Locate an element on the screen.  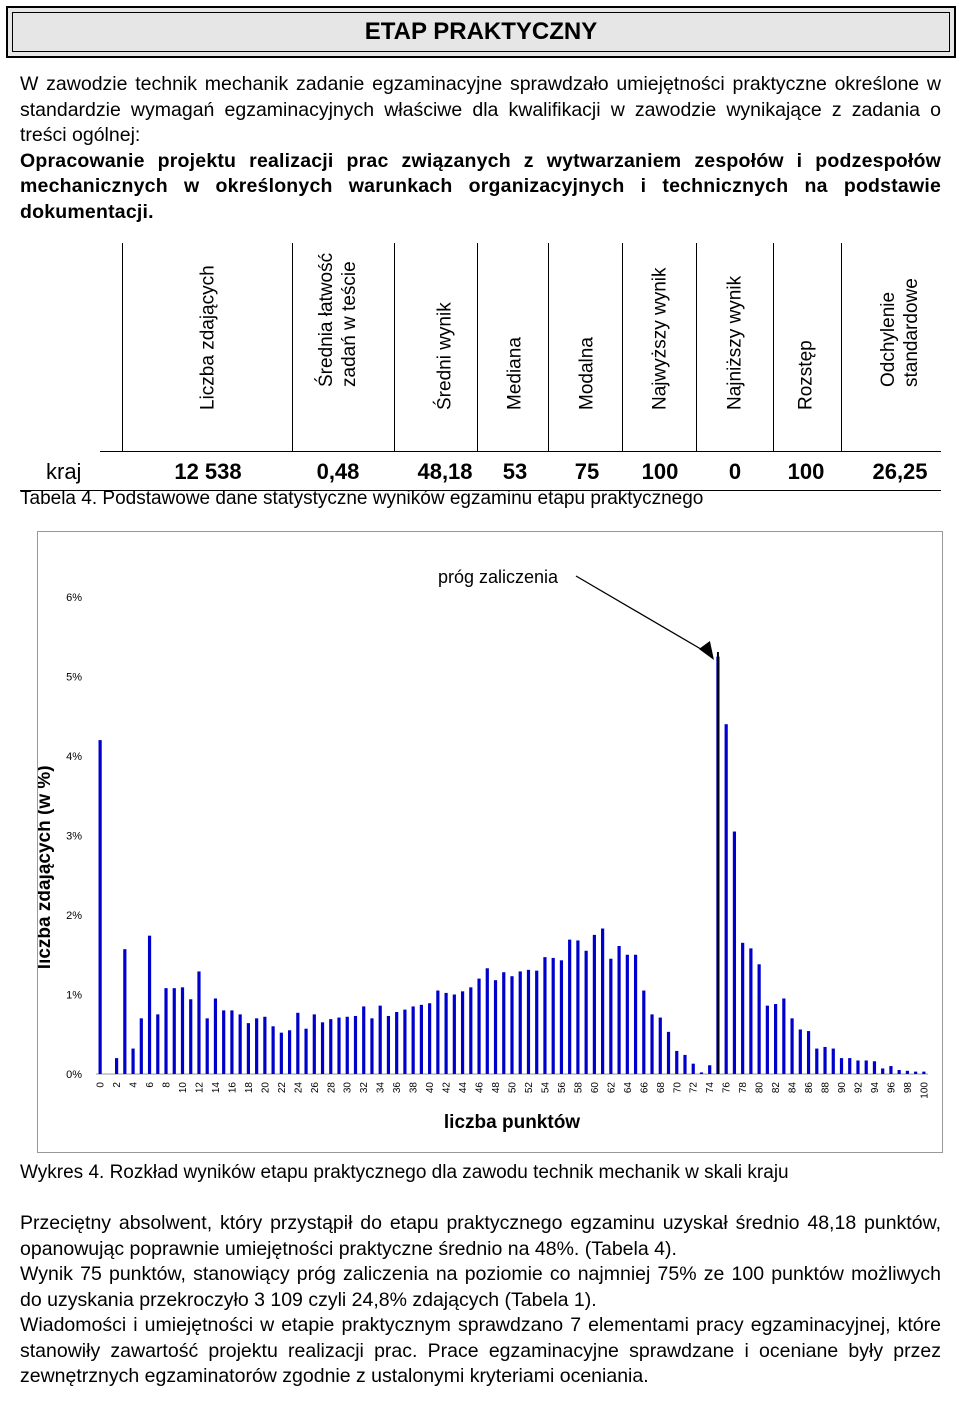
stats-table-row: kraj 12 538 0,48 48,18 53 75 100 0 100 26,25 is located at coordinates (480, 474).